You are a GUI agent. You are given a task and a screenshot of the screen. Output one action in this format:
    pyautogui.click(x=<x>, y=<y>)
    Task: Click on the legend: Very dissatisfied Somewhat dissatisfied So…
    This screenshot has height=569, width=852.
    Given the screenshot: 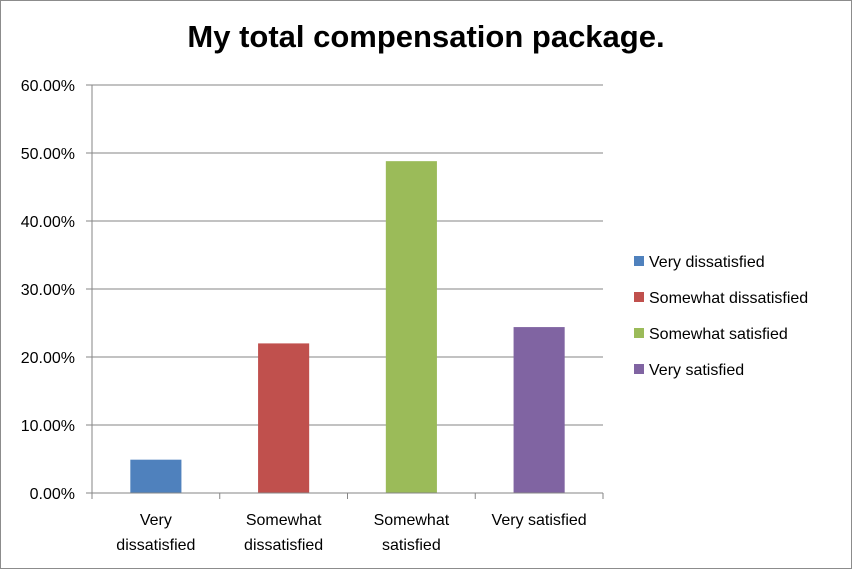 What is the action you would take?
    pyautogui.click(x=721, y=316)
    